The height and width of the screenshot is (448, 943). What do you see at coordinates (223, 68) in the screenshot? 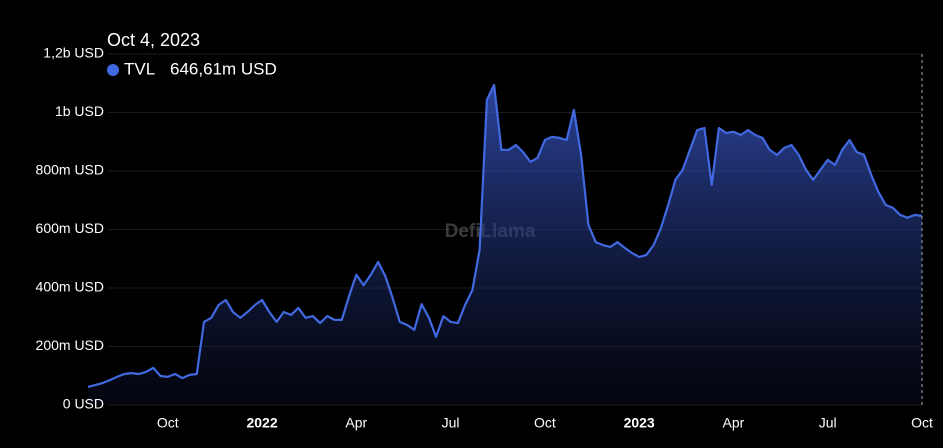
I see `tooltip-value: 646,61m USD` at bounding box center [223, 68].